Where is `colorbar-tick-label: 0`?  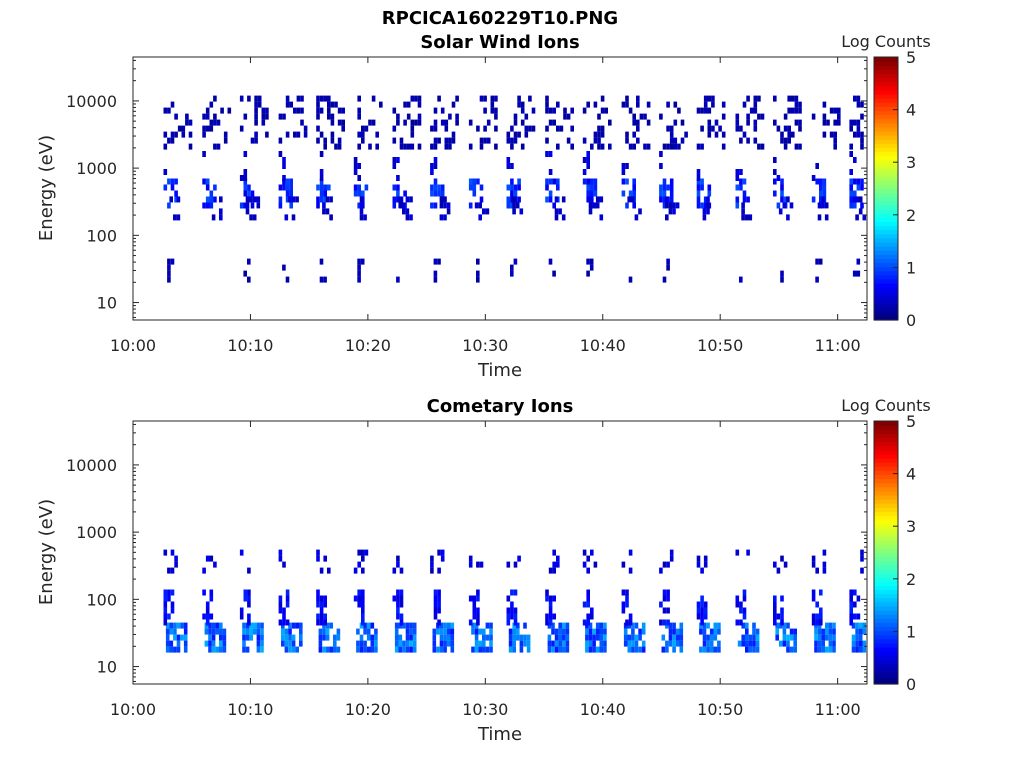 colorbar-tick-label: 0 is located at coordinates (911, 684).